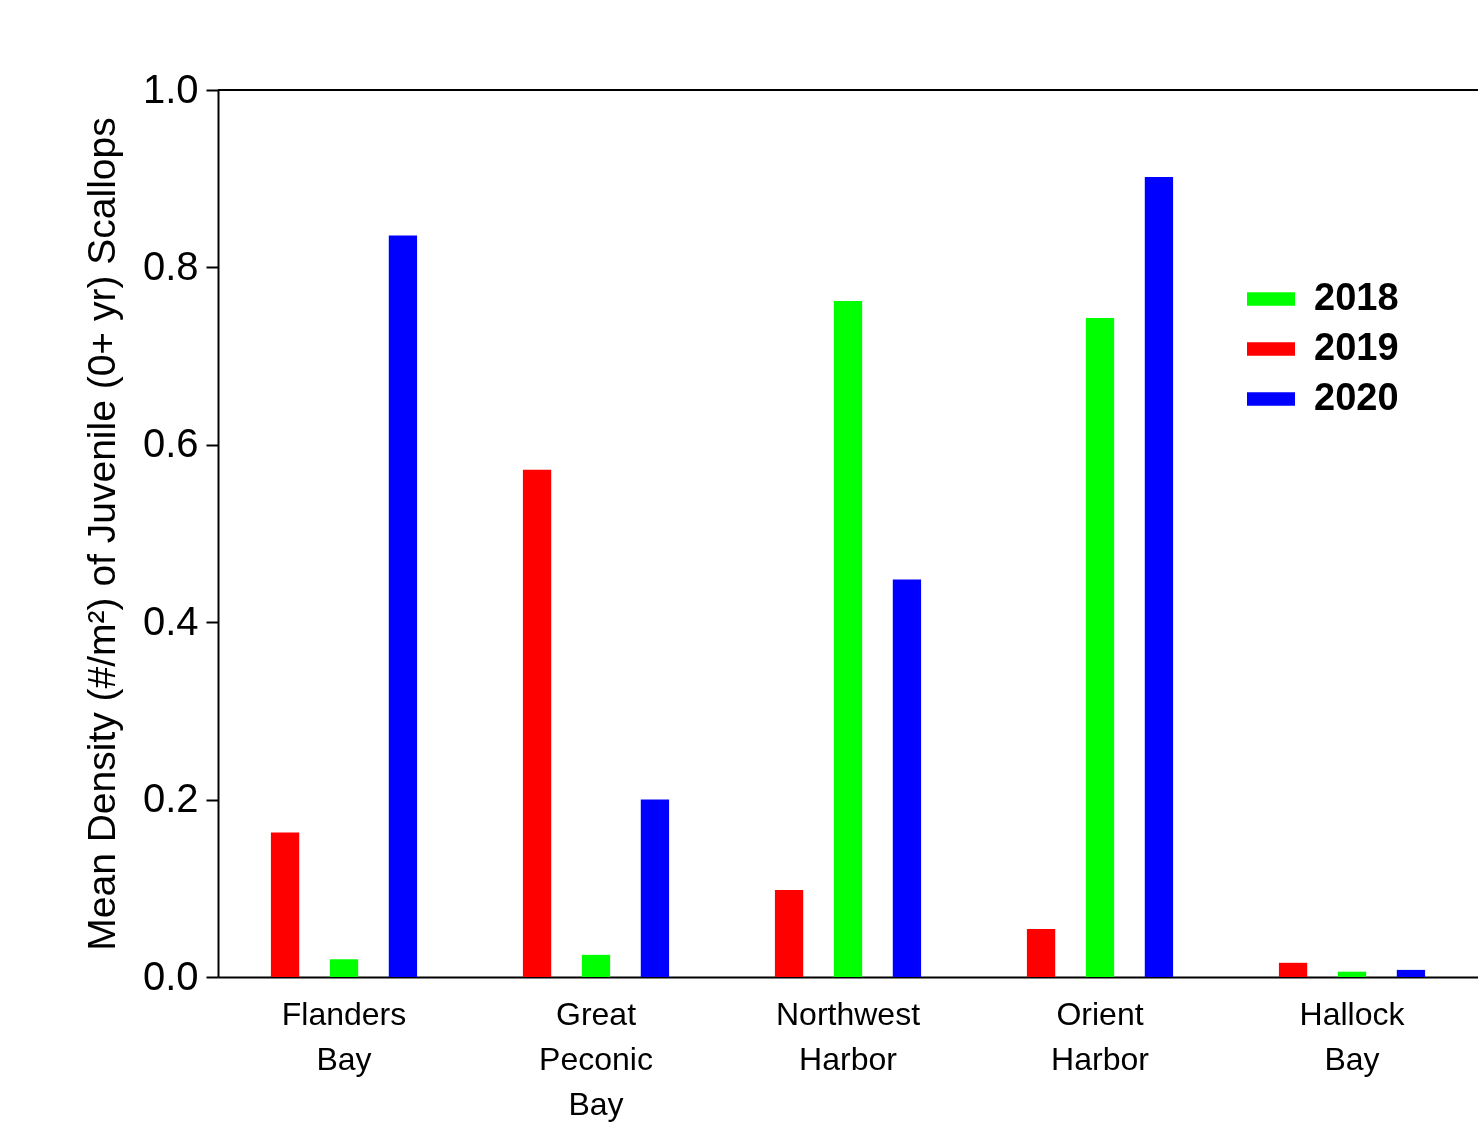 This screenshot has height=1128, width=1478. Describe the element at coordinates (170, 798) in the screenshot. I see `y-tick-label: 0.2` at that location.